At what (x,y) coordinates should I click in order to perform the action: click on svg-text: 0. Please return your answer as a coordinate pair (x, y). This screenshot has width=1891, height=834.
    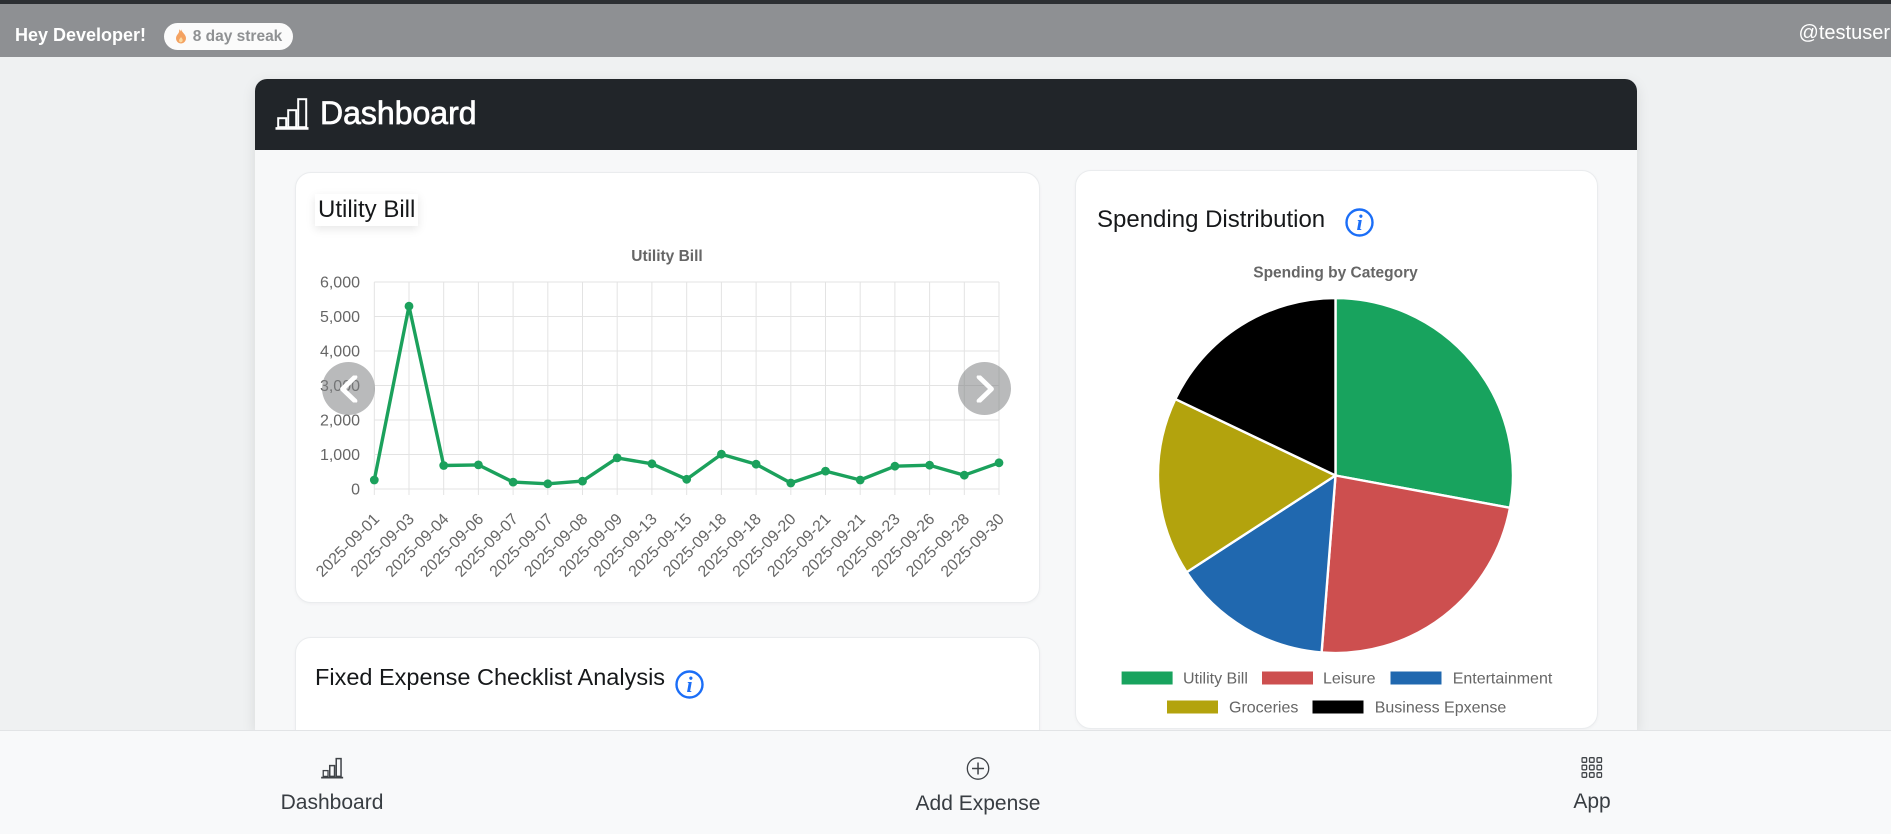
    Looking at the image, I should click on (355, 490).